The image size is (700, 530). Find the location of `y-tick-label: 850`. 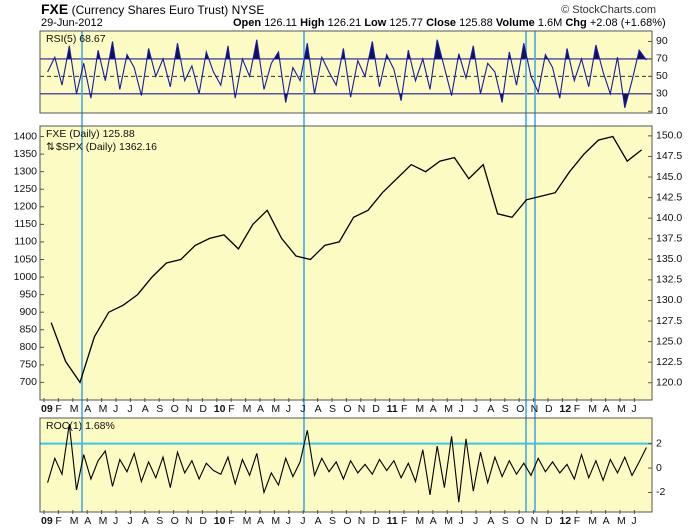

y-tick-label: 850 is located at coordinates (28, 330).